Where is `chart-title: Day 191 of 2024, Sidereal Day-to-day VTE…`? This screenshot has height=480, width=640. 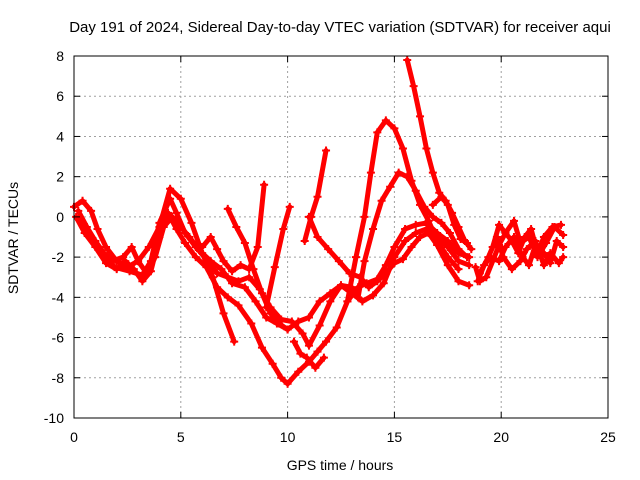
chart-title: Day 191 of 2024, Sidereal Day-to-day VTE… is located at coordinates (340, 27).